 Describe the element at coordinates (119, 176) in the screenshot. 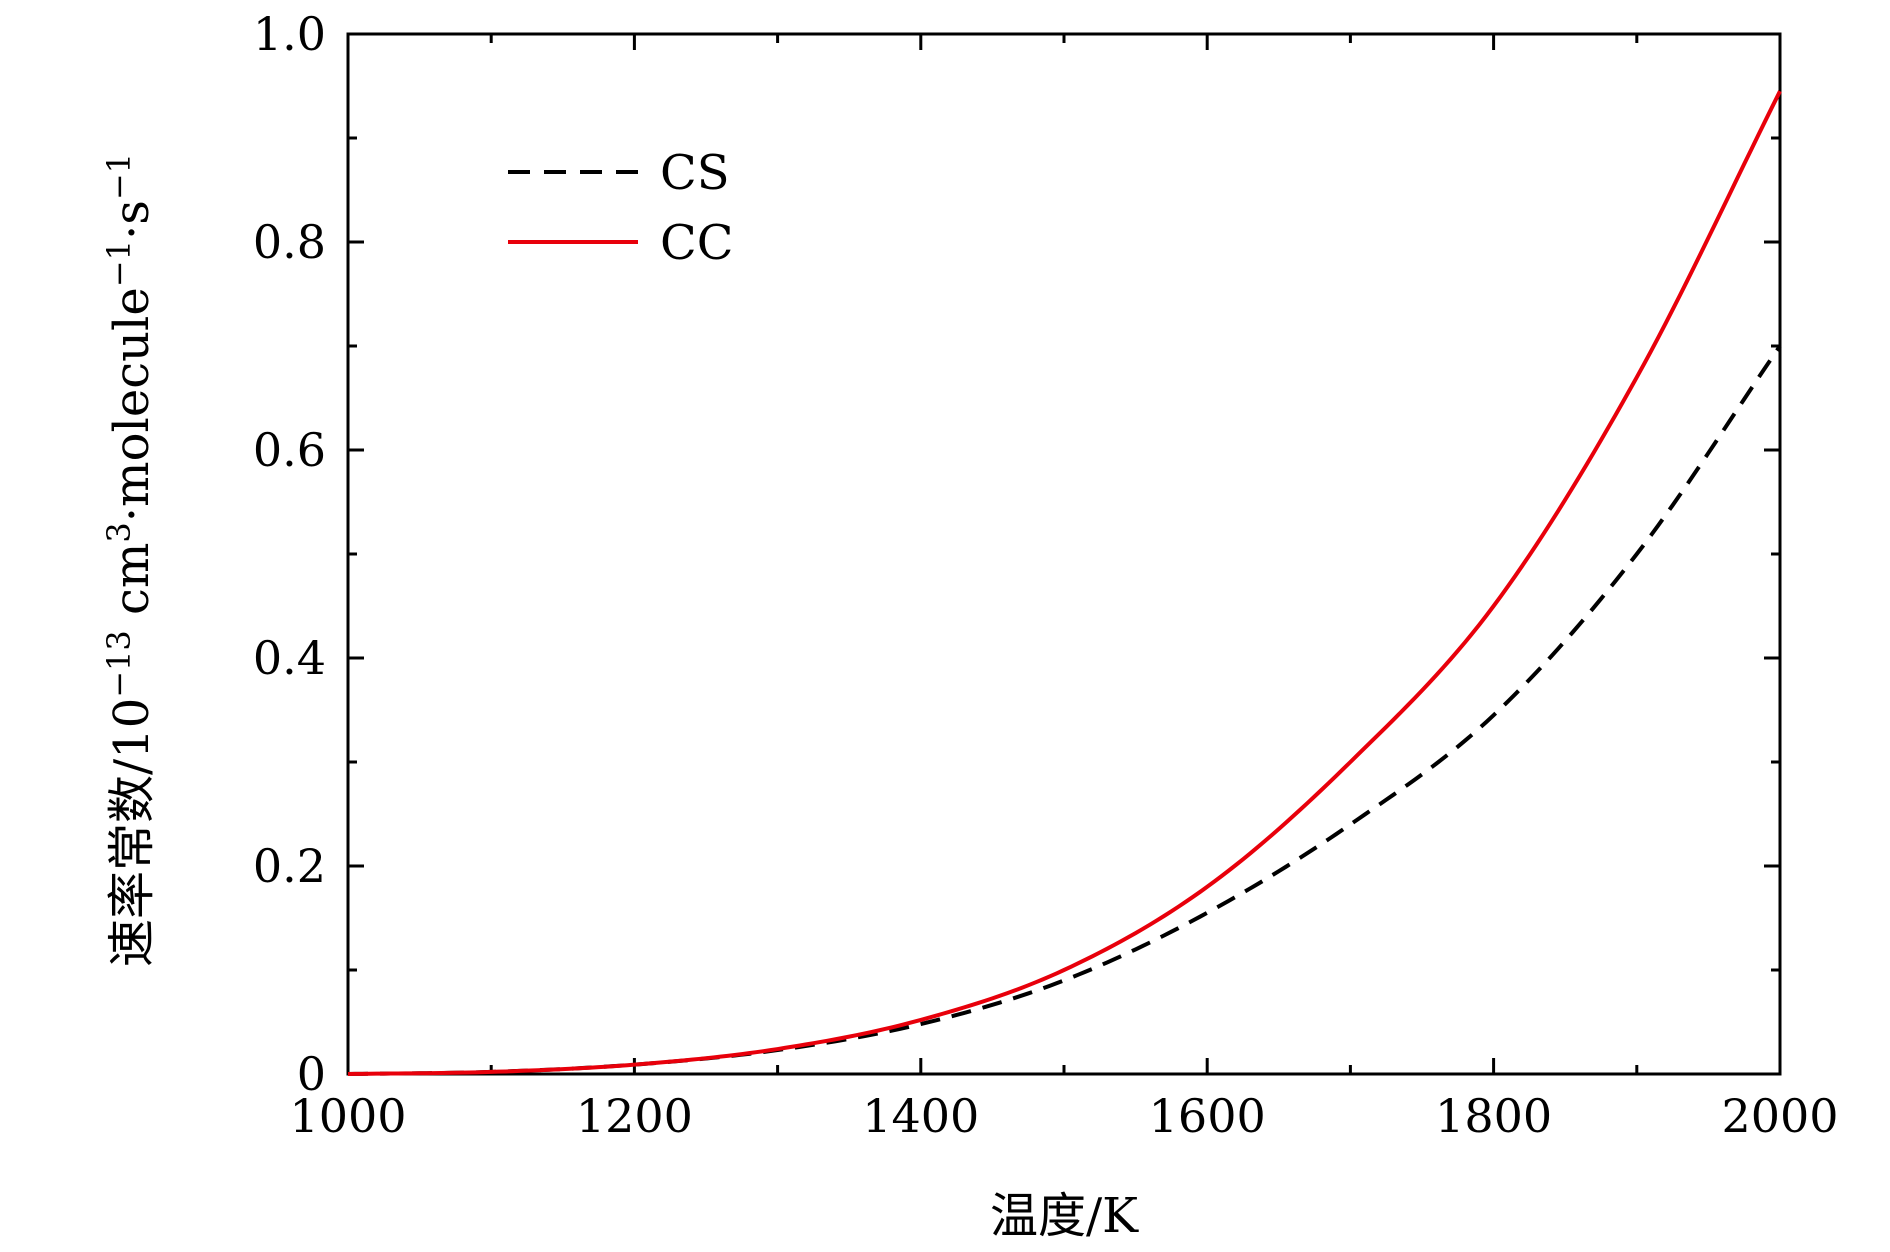

I see `y-axis-title-exp4: −1` at that location.